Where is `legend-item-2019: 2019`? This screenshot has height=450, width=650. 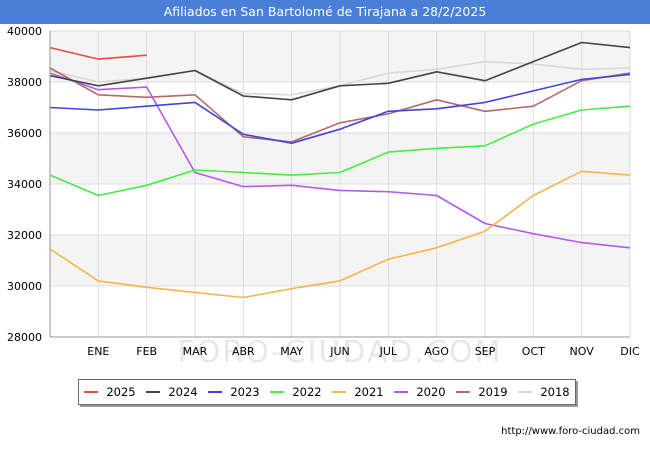 legend-item-2019: 2019 is located at coordinates (482, 392).